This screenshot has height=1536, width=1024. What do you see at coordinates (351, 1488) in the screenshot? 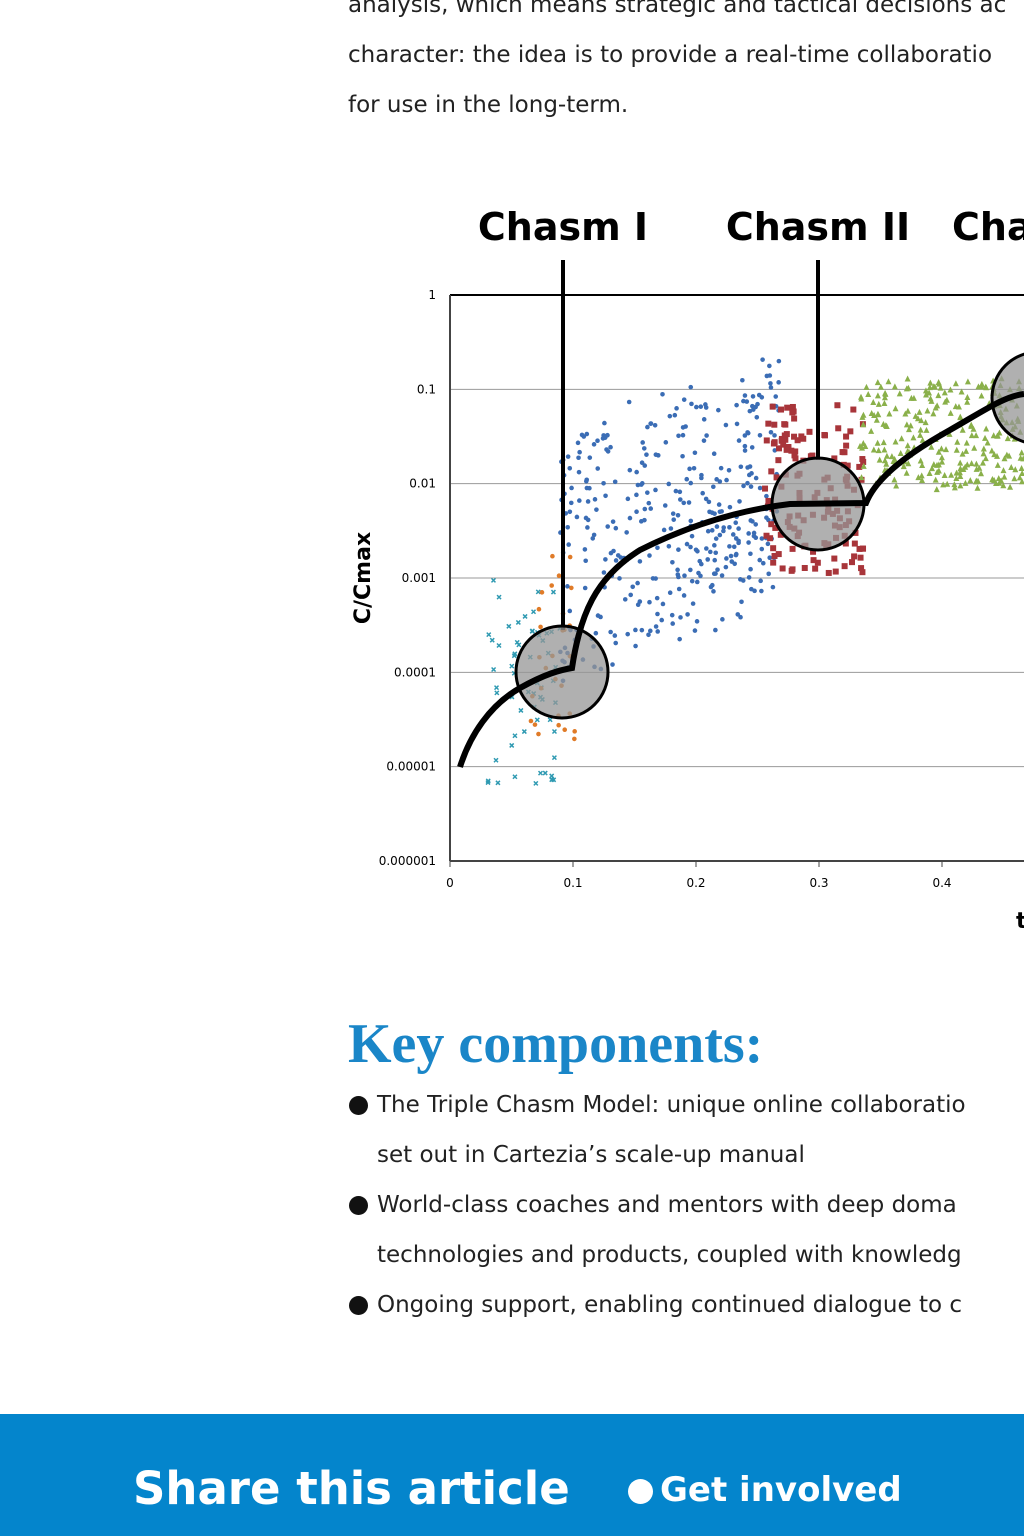
I see `share-title: Share this article` at bounding box center [351, 1488].